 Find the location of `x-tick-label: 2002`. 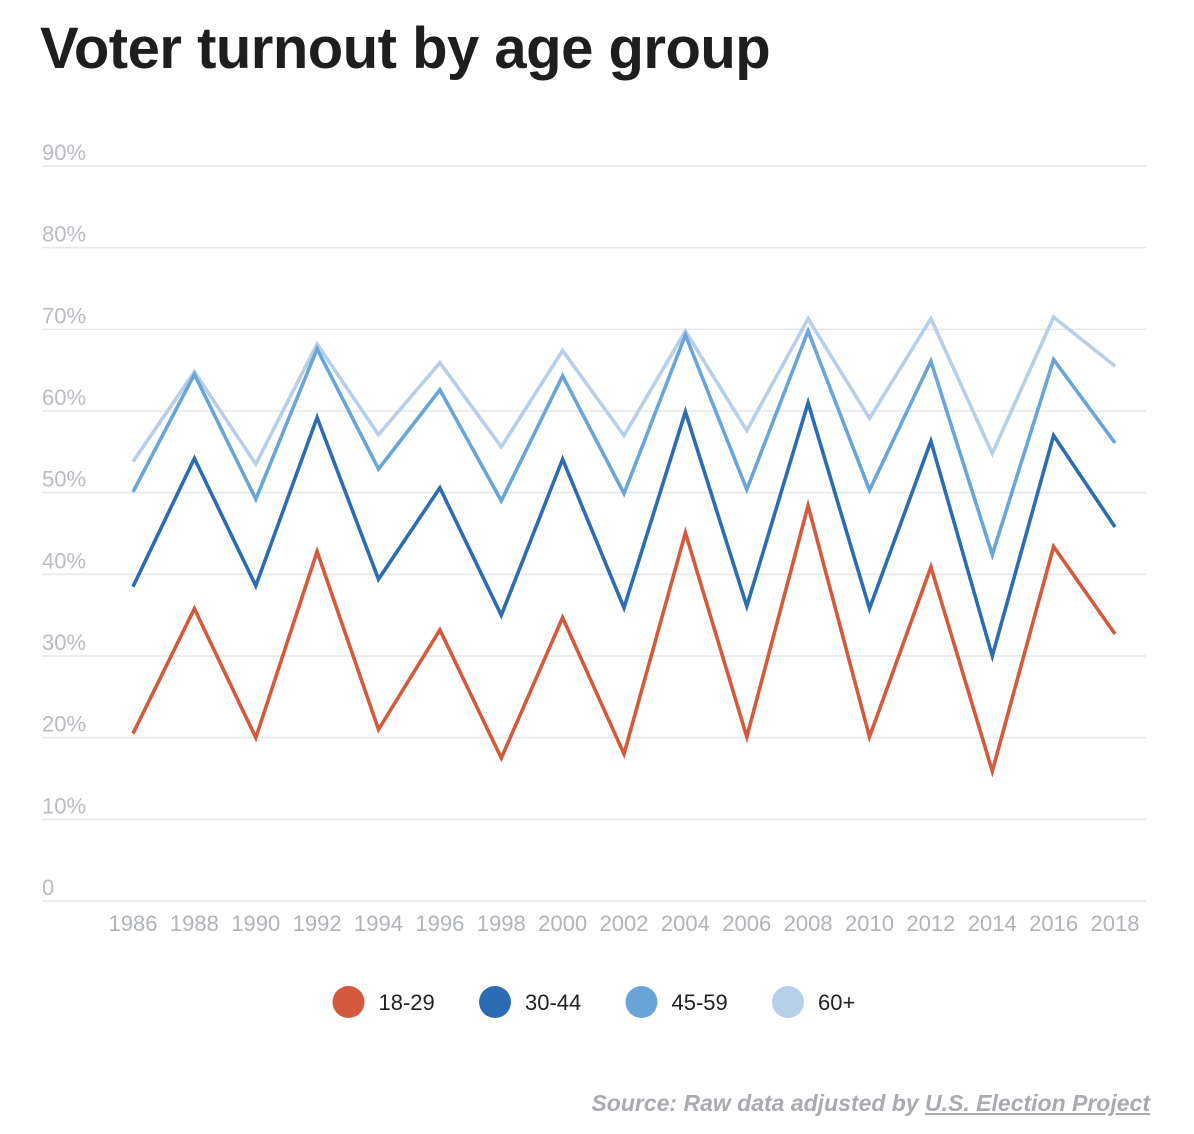

x-tick-label: 2002 is located at coordinates (624, 923).